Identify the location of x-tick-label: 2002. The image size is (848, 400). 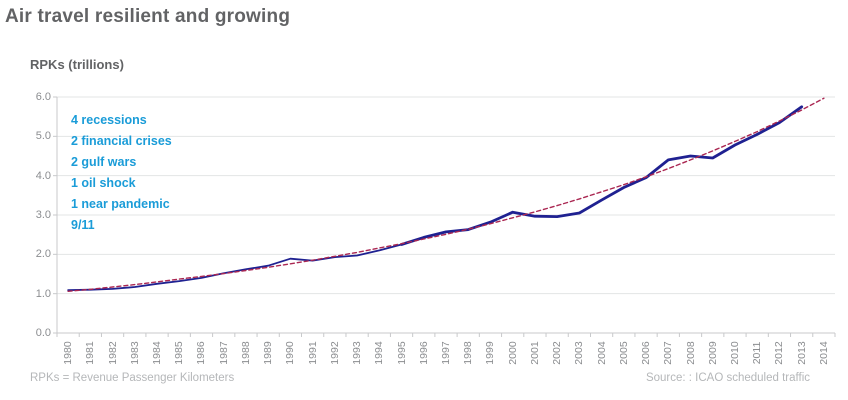
(557, 353).